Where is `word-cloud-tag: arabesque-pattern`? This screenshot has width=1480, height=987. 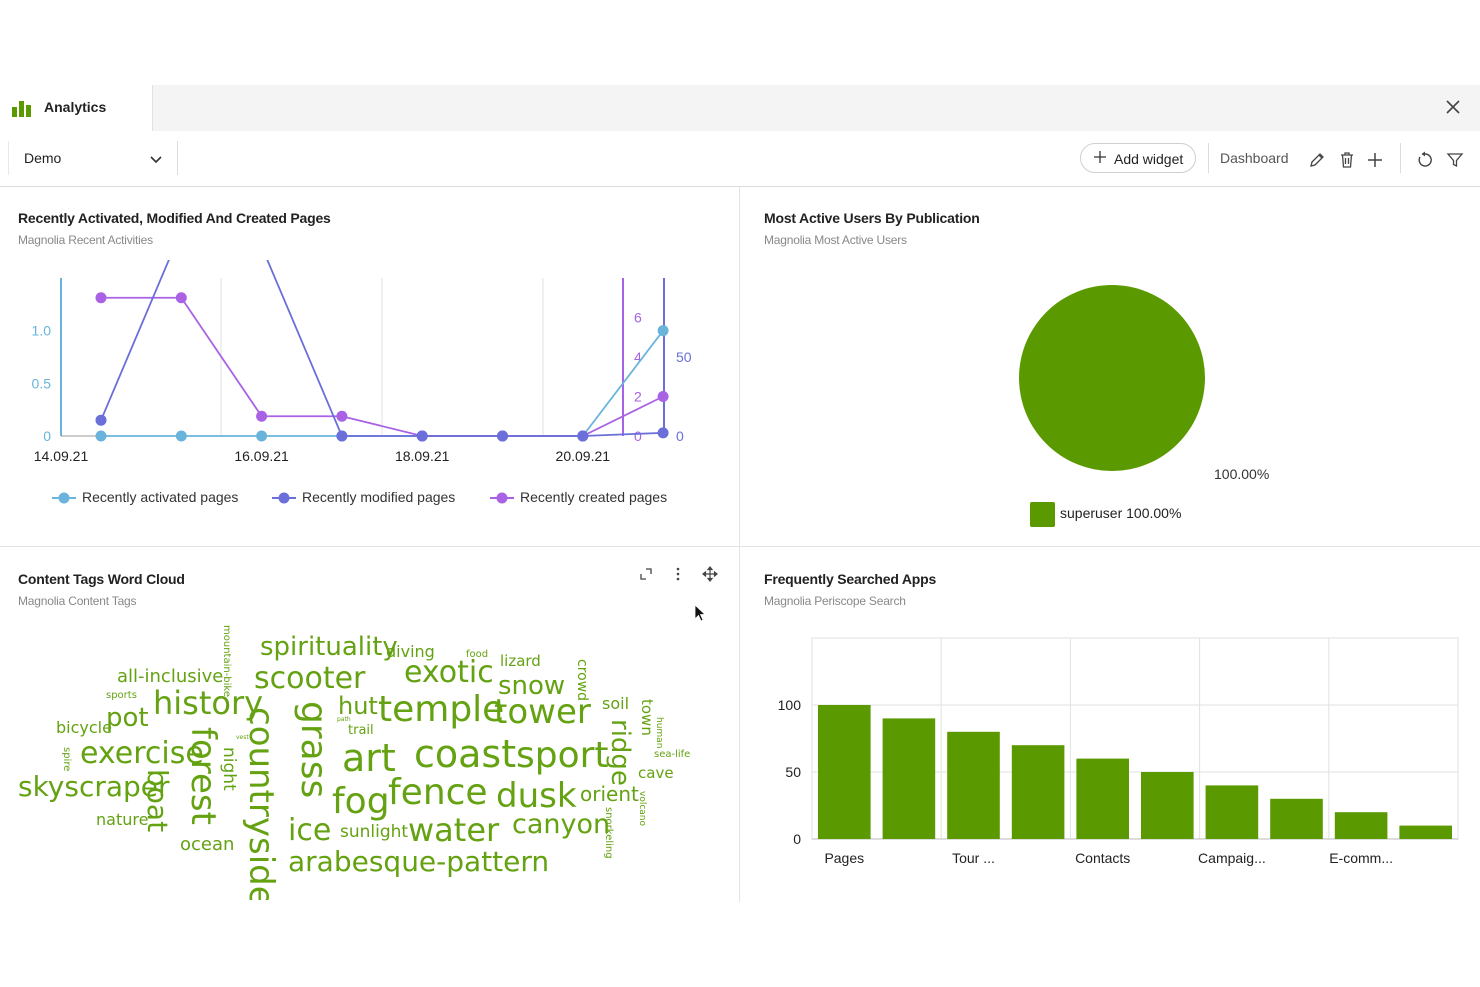 word-cloud-tag: arabesque-pattern is located at coordinates (418, 861).